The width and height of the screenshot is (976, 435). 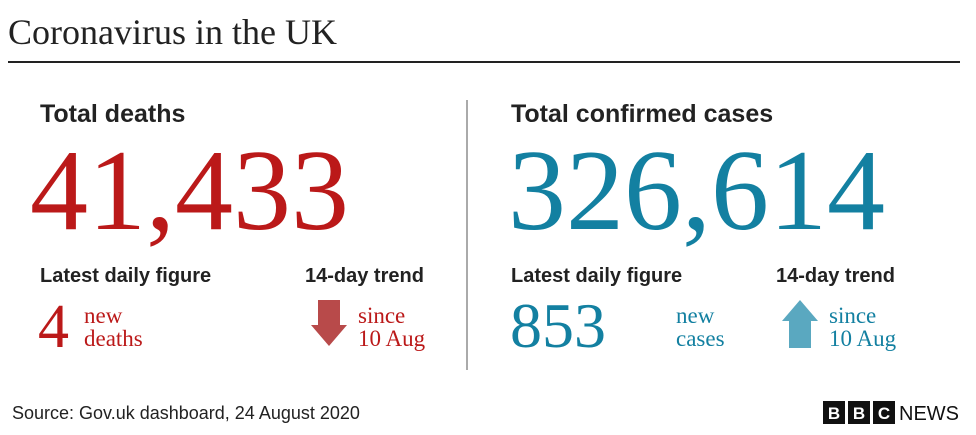 What do you see at coordinates (112, 114) in the screenshot?
I see `panel-heading: Total deaths` at bounding box center [112, 114].